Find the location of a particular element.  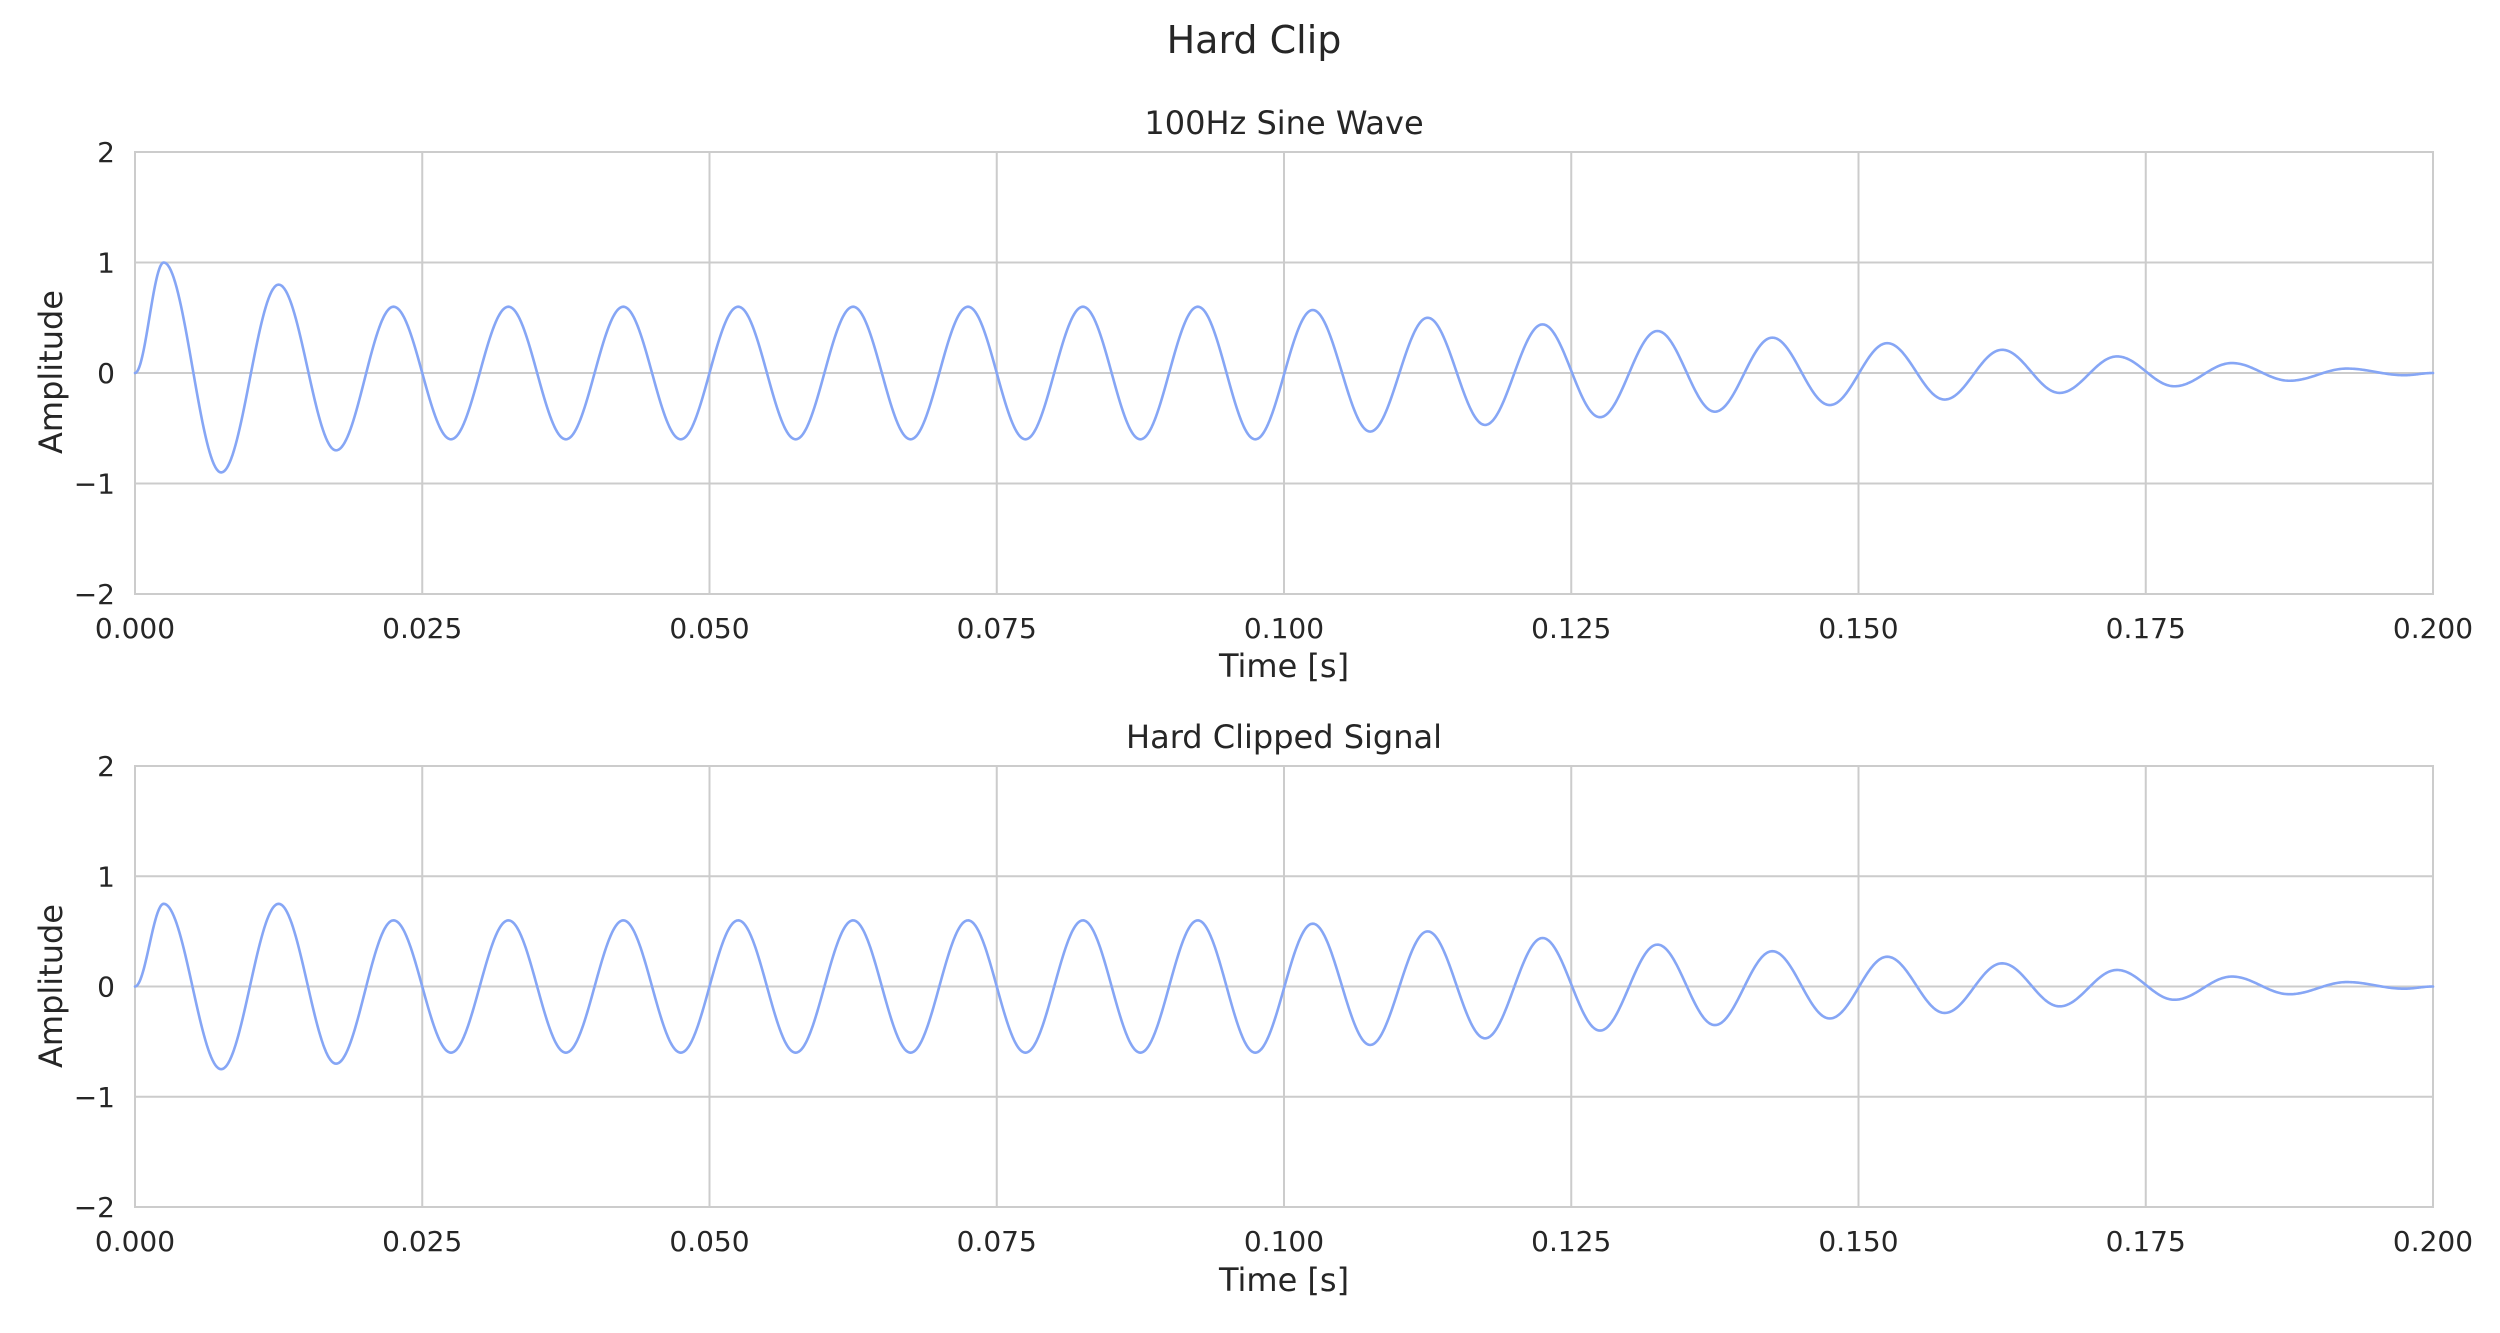

subplot-title: 100Hz Sine Wave is located at coordinates (1283, 123).